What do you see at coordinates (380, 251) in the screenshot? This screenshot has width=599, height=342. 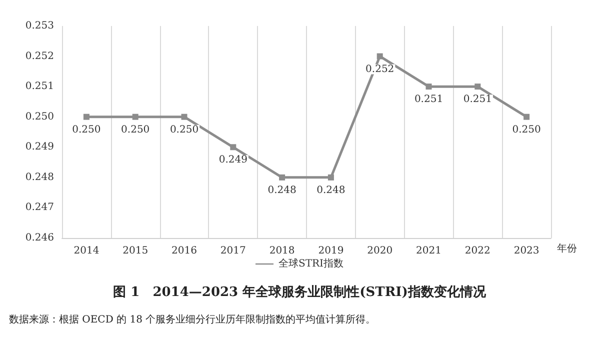 I see `x-tick-label: 2020` at bounding box center [380, 251].